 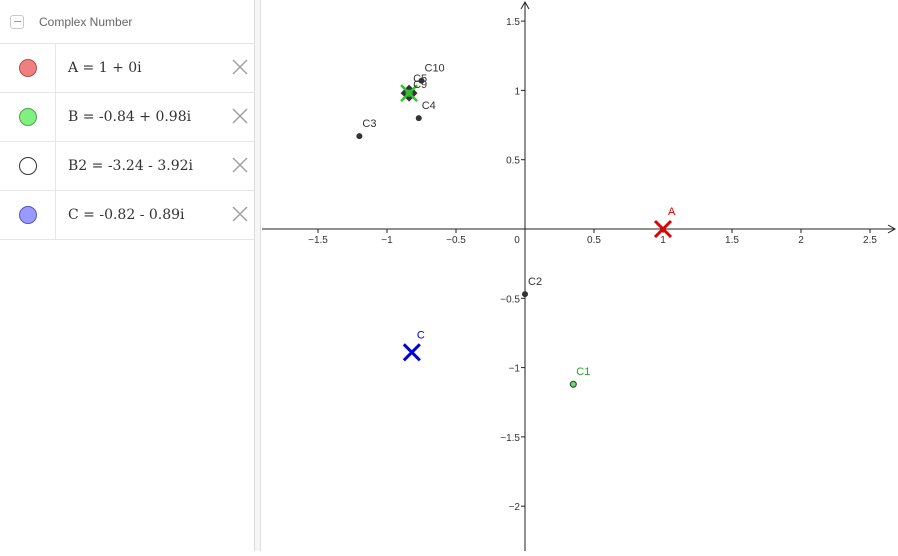 I want to click on expression-text: B2 = -3.24 - 3.92i, so click(x=131, y=166).